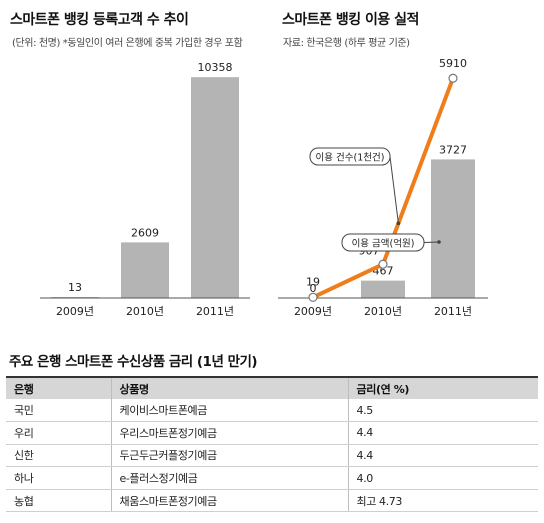 Image resolution: width=544 pixels, height=523 pixels. I want to click on line-series-leader-dot, so click(398, 223).